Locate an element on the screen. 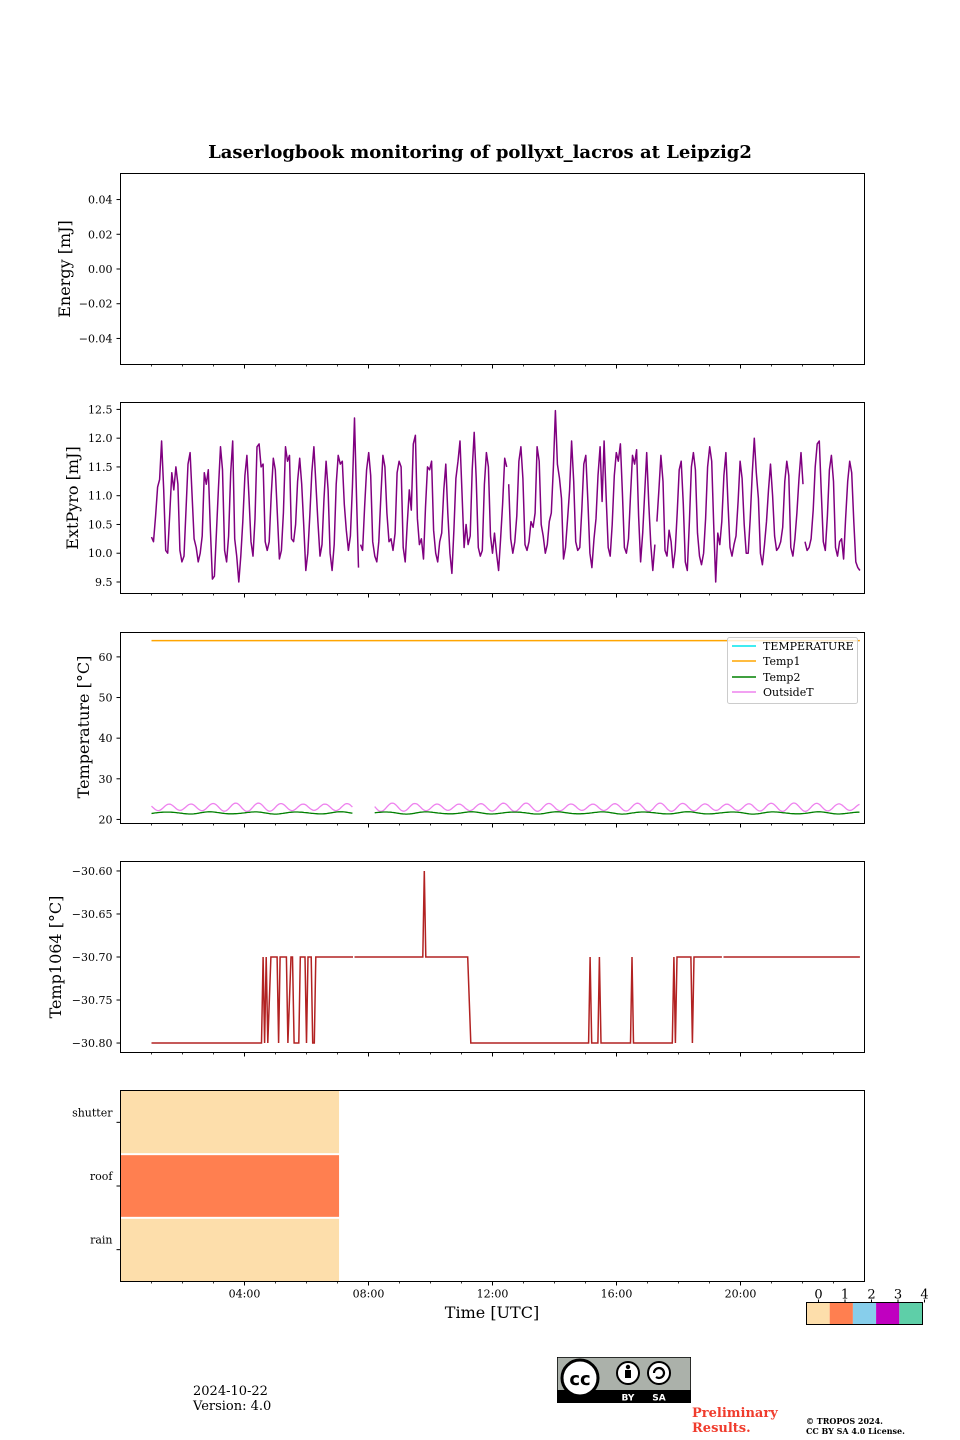 The width and height of the screenshot is (960, 1440). y-tick-label: −30.70 is located at coordinates (92, 957).